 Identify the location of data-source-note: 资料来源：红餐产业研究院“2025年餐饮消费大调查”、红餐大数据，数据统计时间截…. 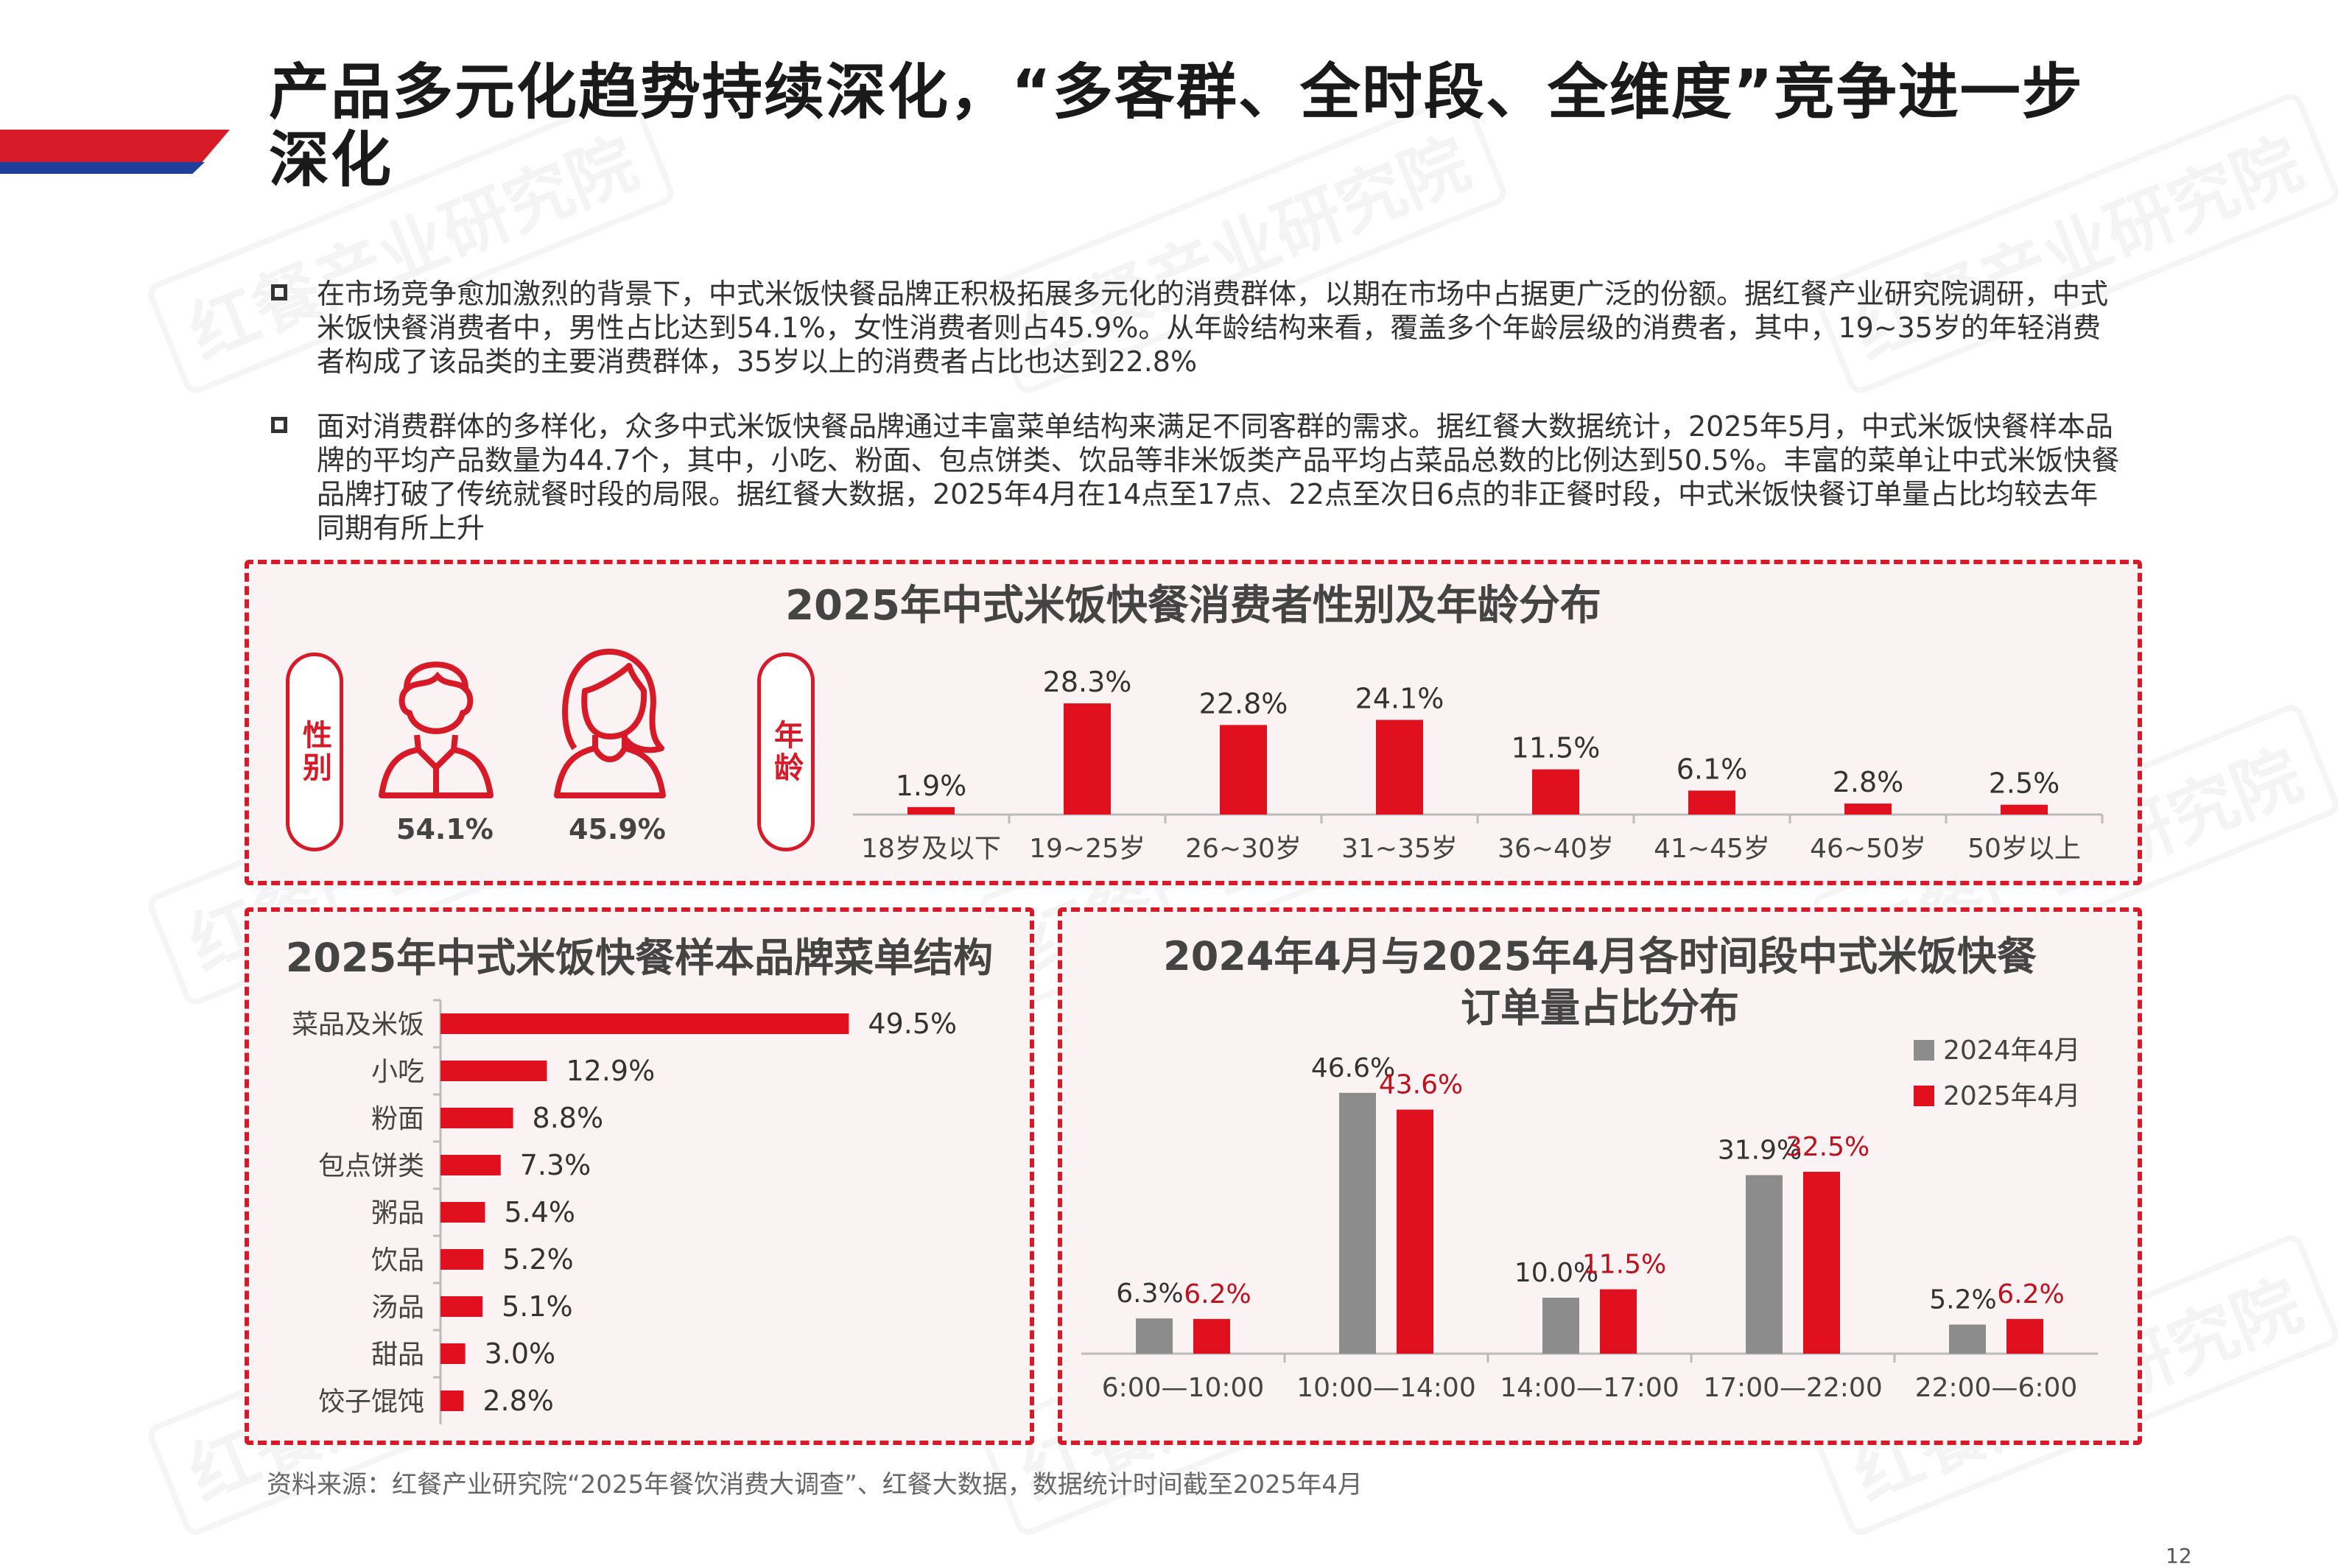
(815, 1485).